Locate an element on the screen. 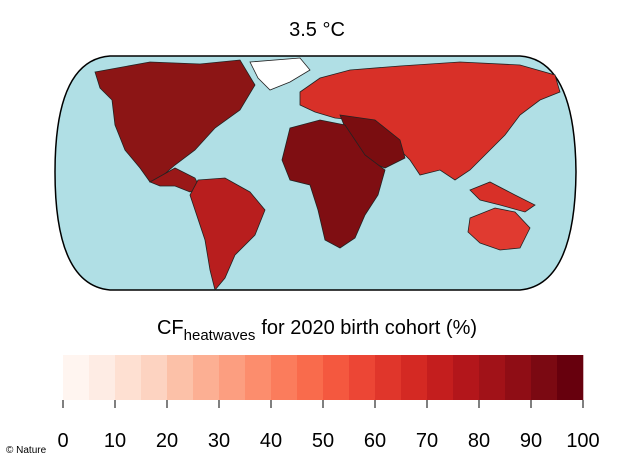 This screenshot has width=634, height=460. colorbar-label: CFheatwaves for 2020 birth cohort (%) is located at coordinates (317, 330).